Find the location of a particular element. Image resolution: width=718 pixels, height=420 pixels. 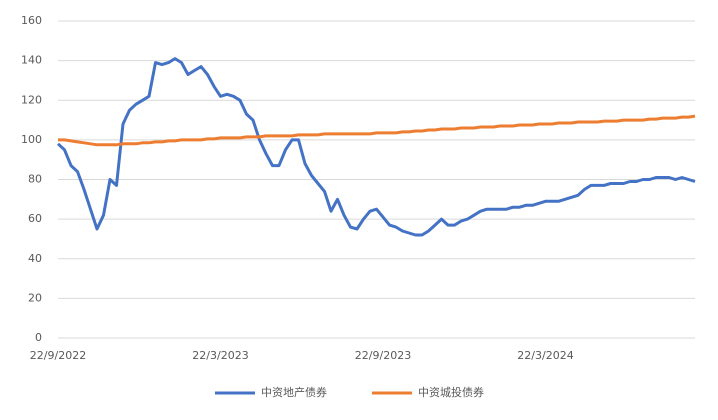

x-tick-label: 22/9/2023 is located at coordinates (383, 355).